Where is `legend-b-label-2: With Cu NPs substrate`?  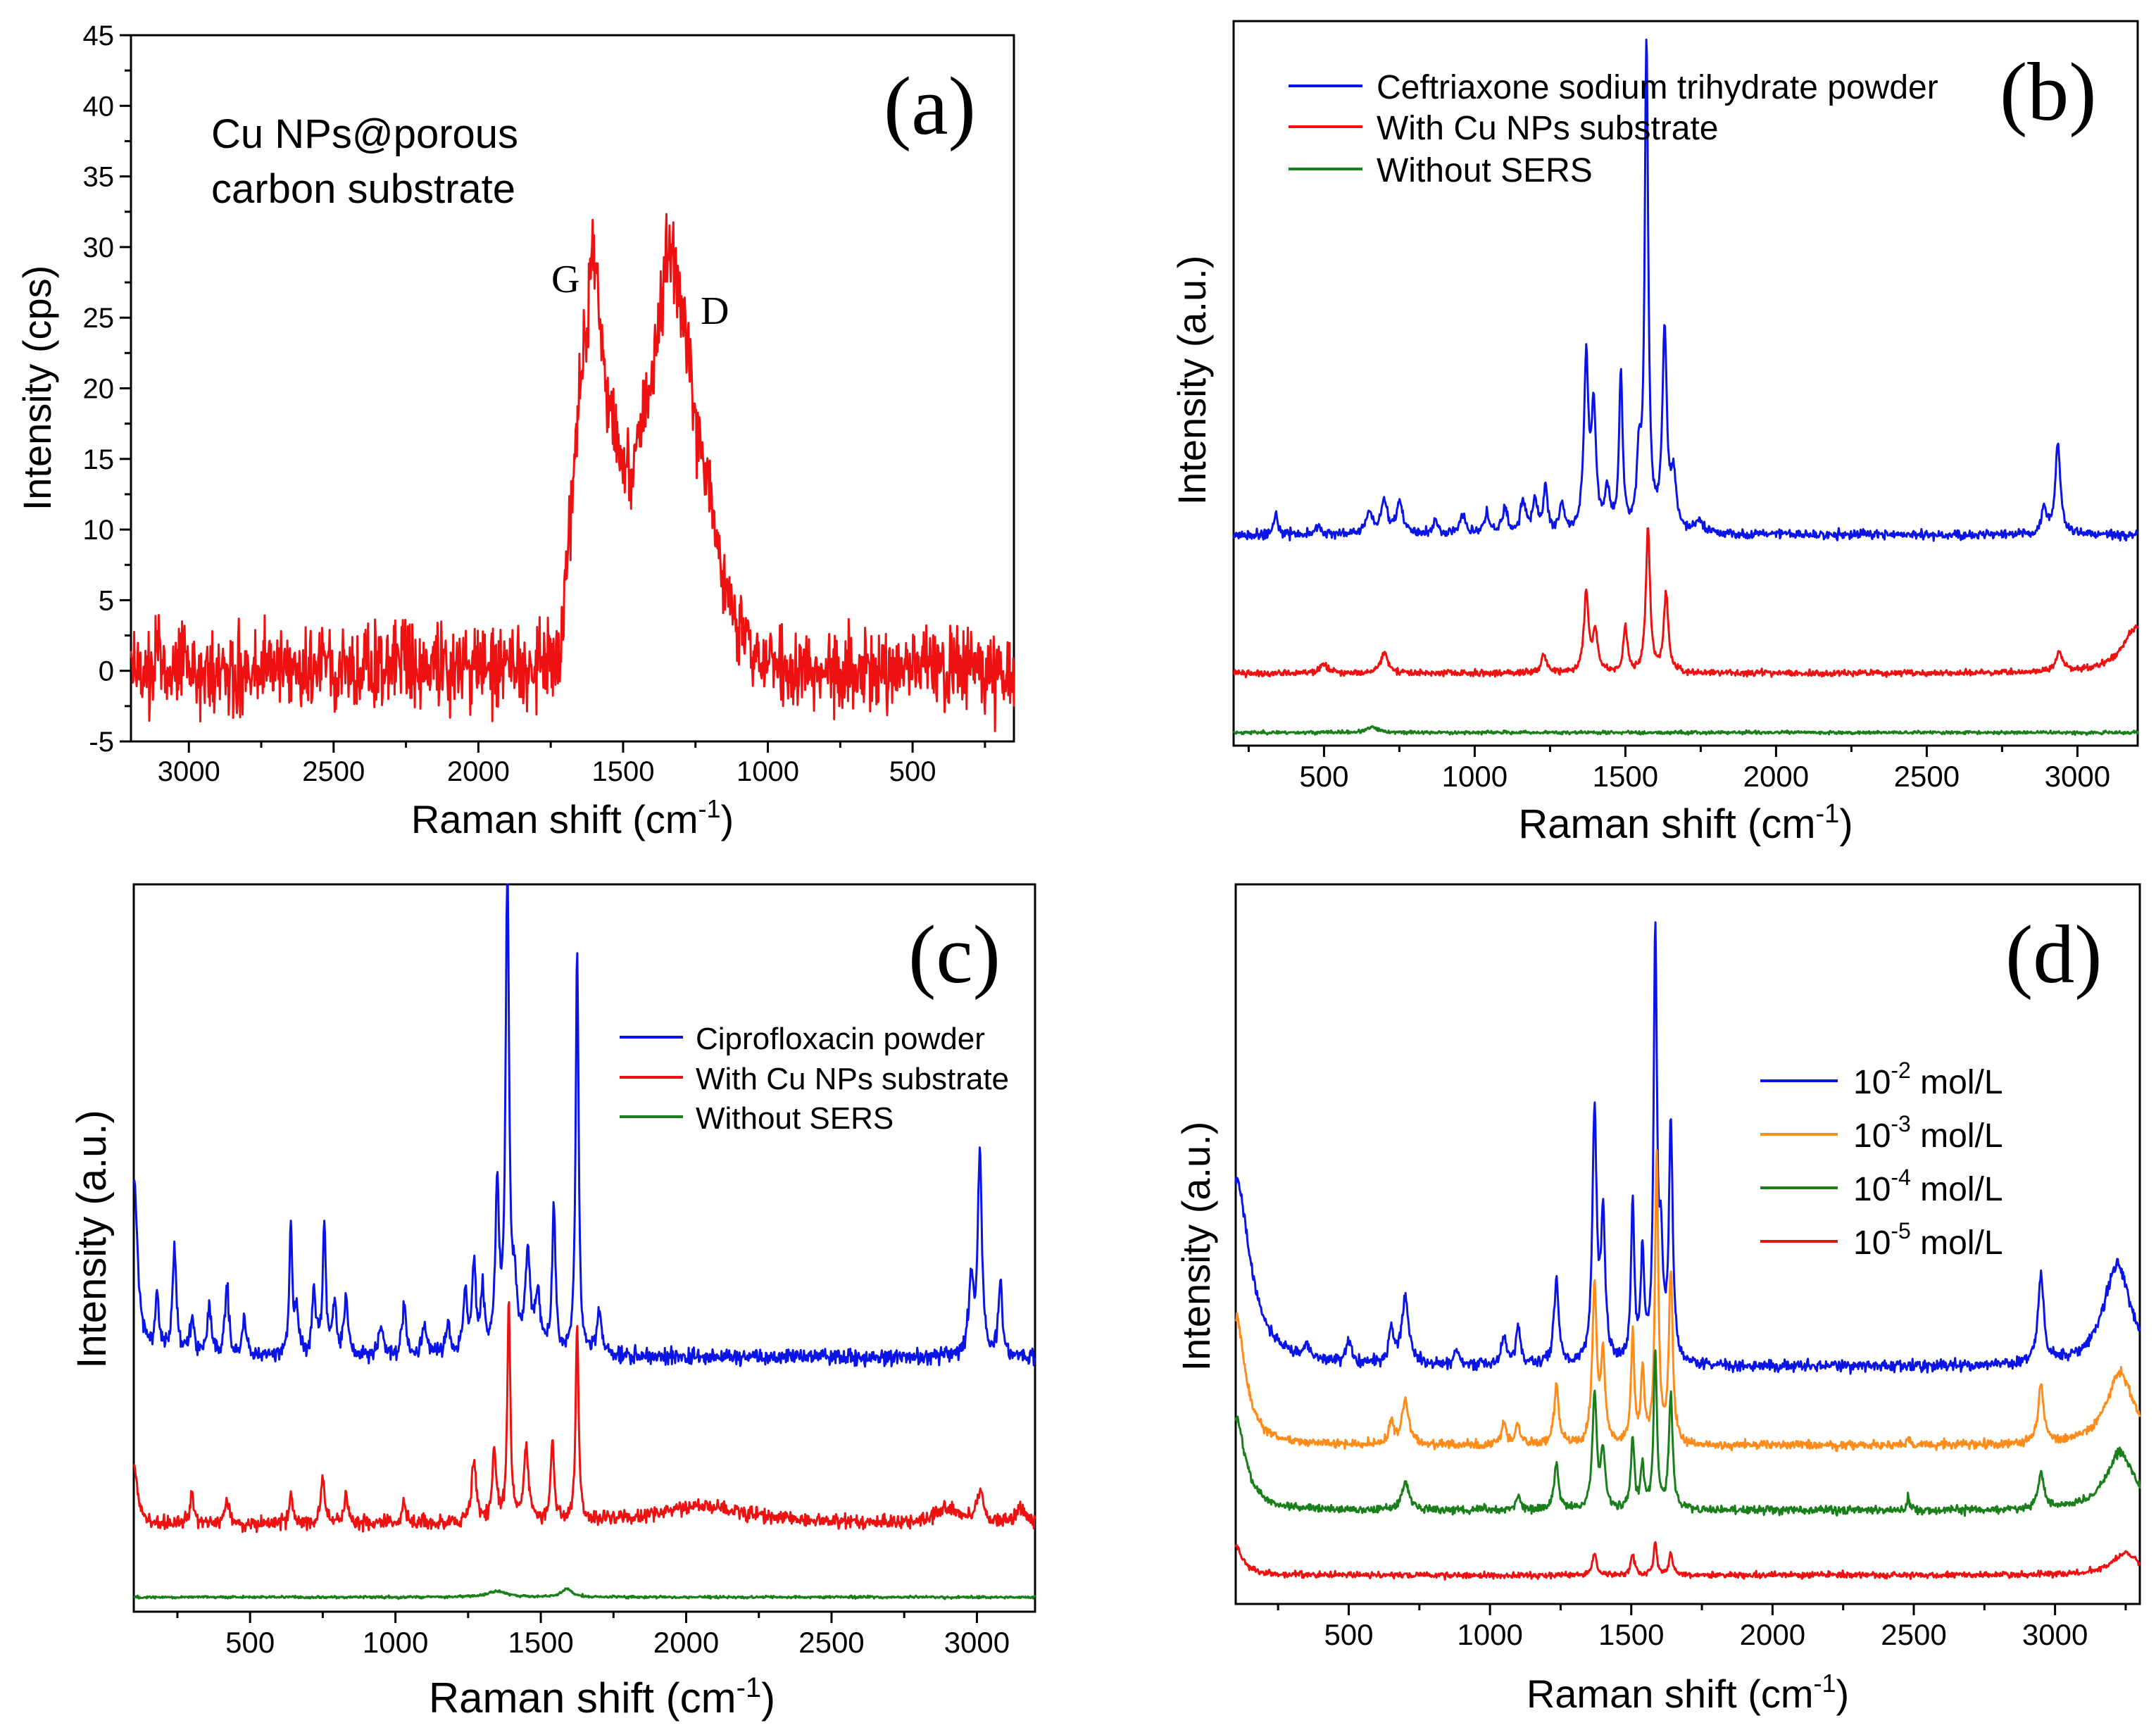
legend-b-label-2: With Cu NPs substrate is located at coordinates (1548, 128).